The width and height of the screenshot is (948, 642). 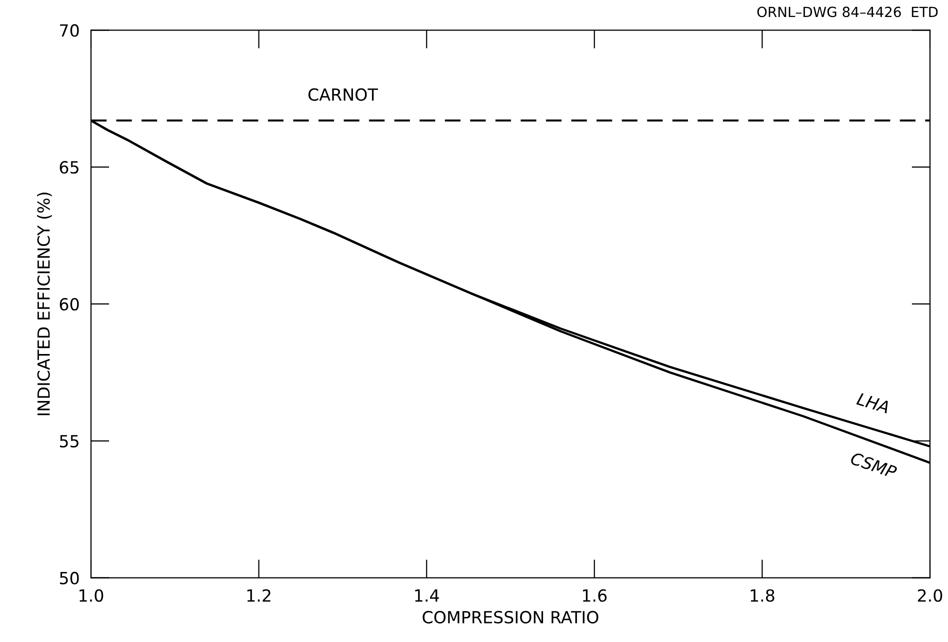 I want to click on x-tick-label: 1.8, so click(x=762, y=595).